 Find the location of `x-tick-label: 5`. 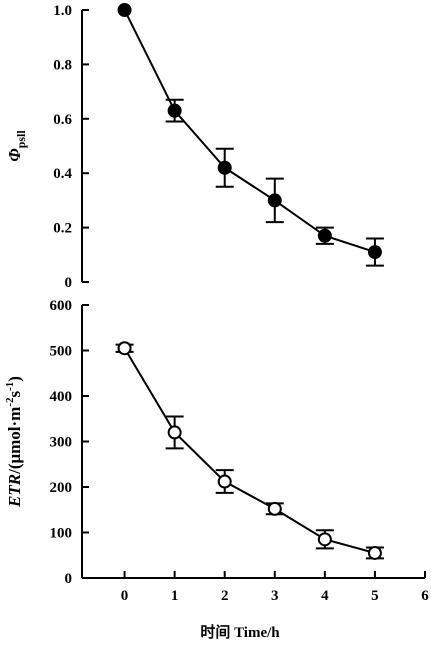

x-tick-label: 5 is located at coordinates (375, 596).